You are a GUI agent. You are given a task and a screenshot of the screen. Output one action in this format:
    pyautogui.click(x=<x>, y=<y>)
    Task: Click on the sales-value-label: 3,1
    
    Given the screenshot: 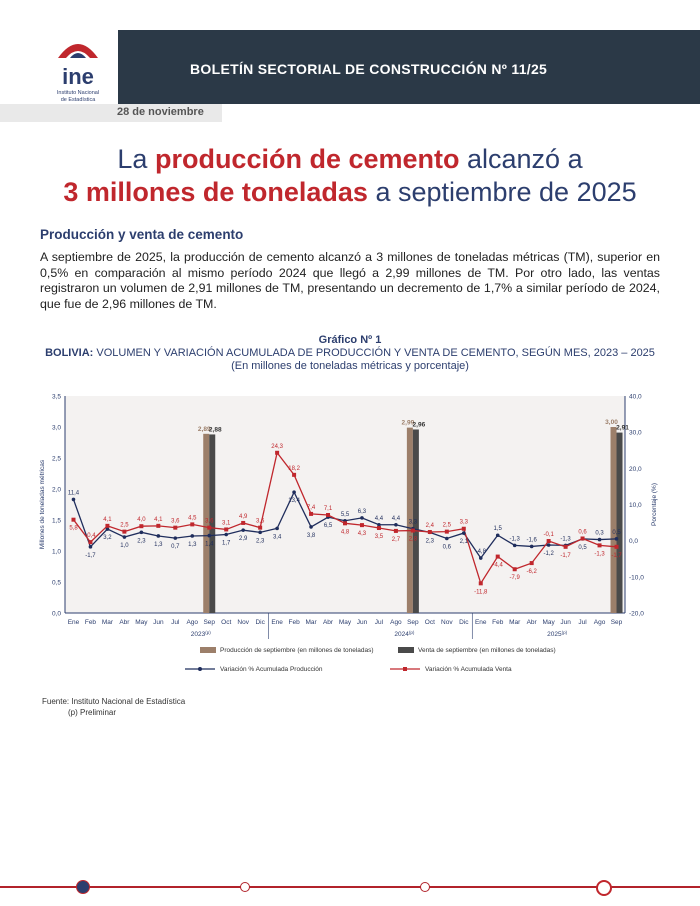 What is the action you would take?
    pyautogui.click(x=226, y=523)
    